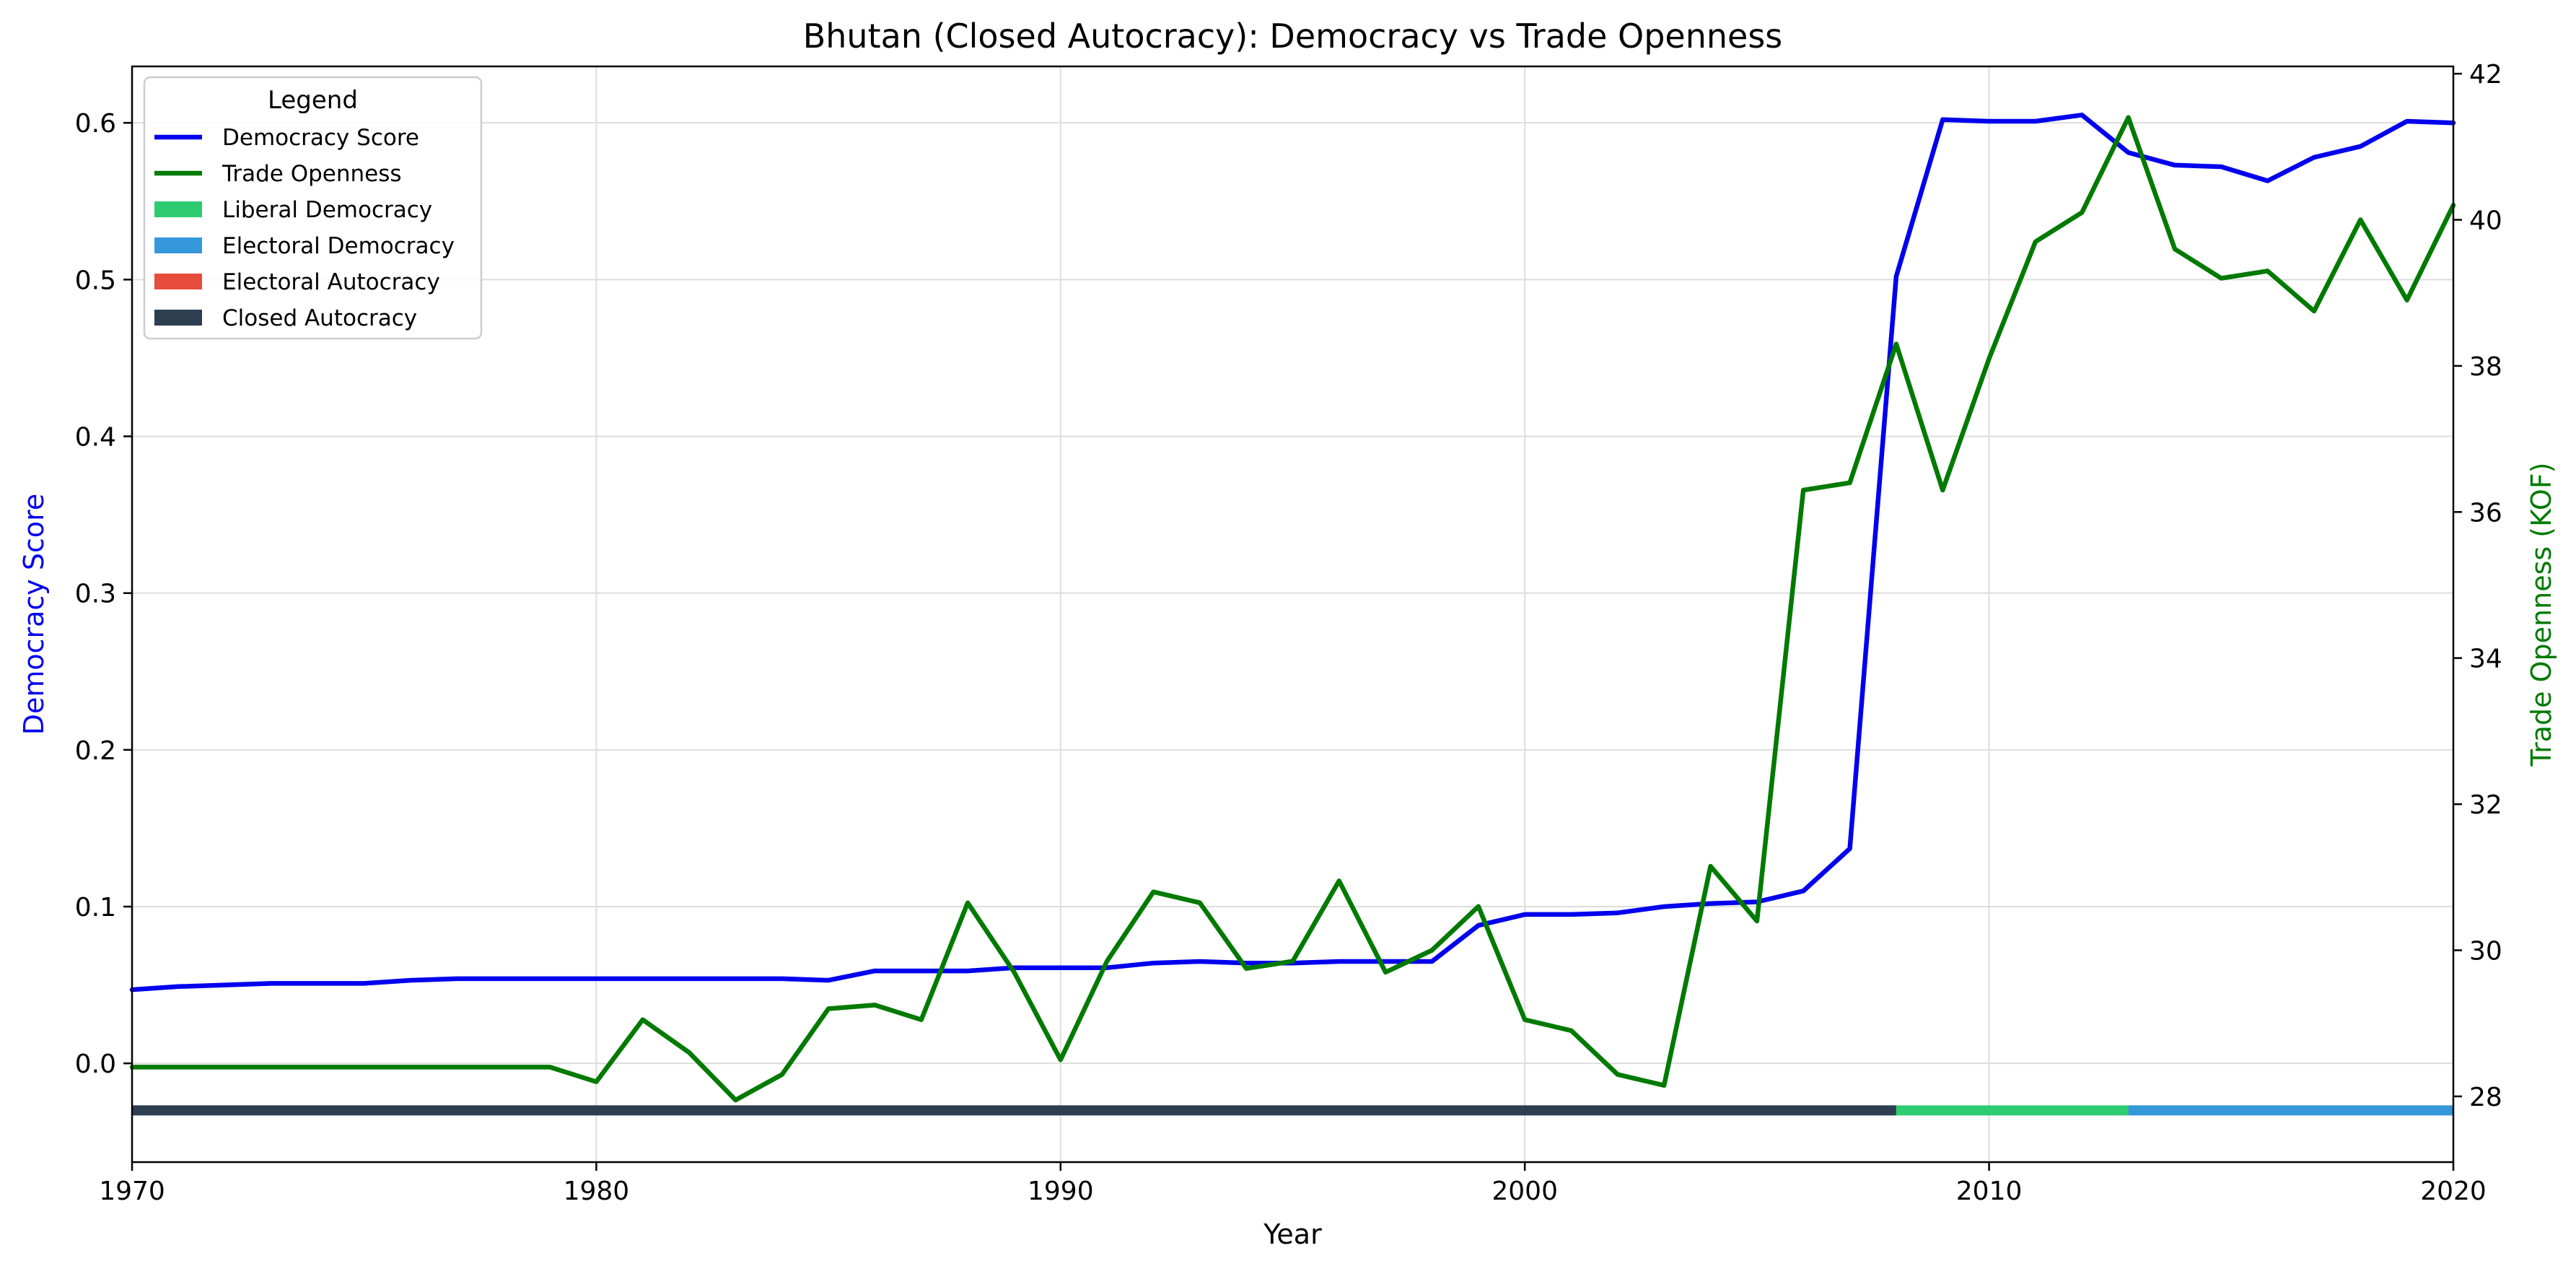  I want to click on x-tick-label: 1980, so click(597, 1191).